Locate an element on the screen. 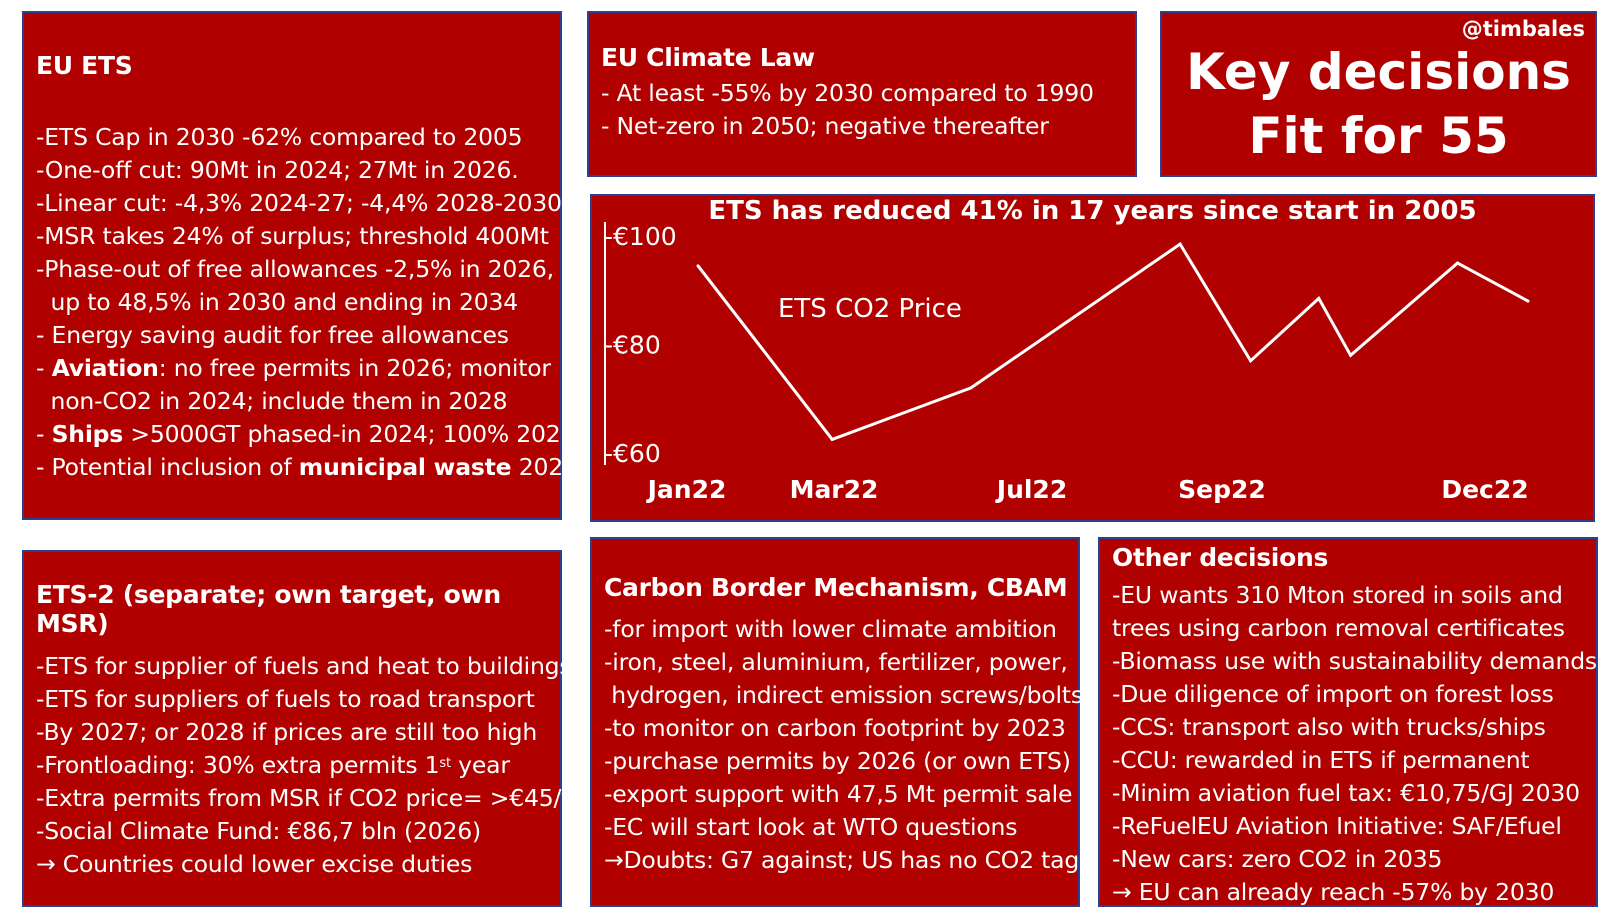 This screenshot has width=1608, height=918. eu-ets-line: up to 48,5% in 2030 and ending in 2034 is located at coordinates (277, 302).